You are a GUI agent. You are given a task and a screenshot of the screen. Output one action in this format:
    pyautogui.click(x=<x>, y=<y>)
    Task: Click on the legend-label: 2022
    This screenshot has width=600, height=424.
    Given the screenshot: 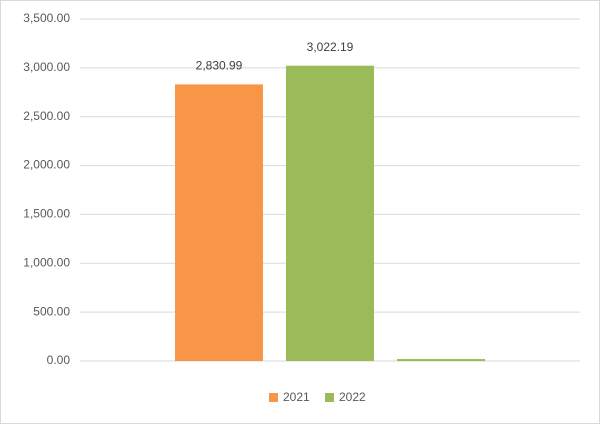 What is the action you would take?
    pyautogui.click(x=352, y=397)
    